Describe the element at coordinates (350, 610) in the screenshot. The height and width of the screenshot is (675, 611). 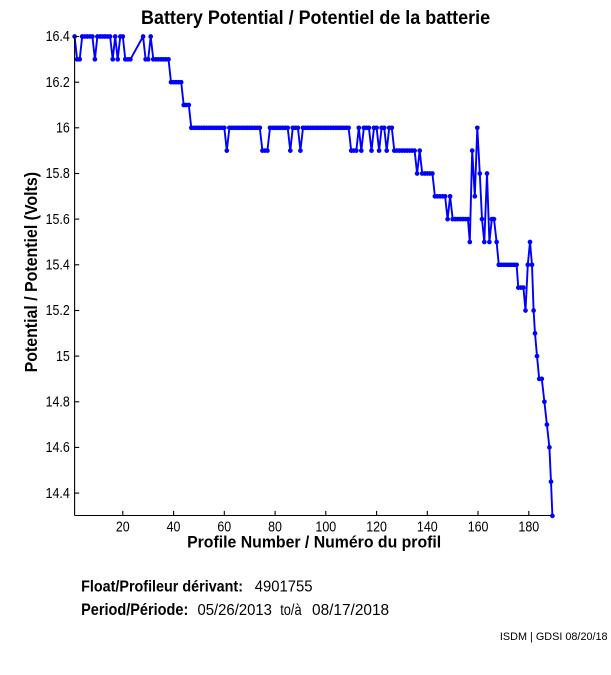
I see `svg-text: 08/17/2018` at that location.